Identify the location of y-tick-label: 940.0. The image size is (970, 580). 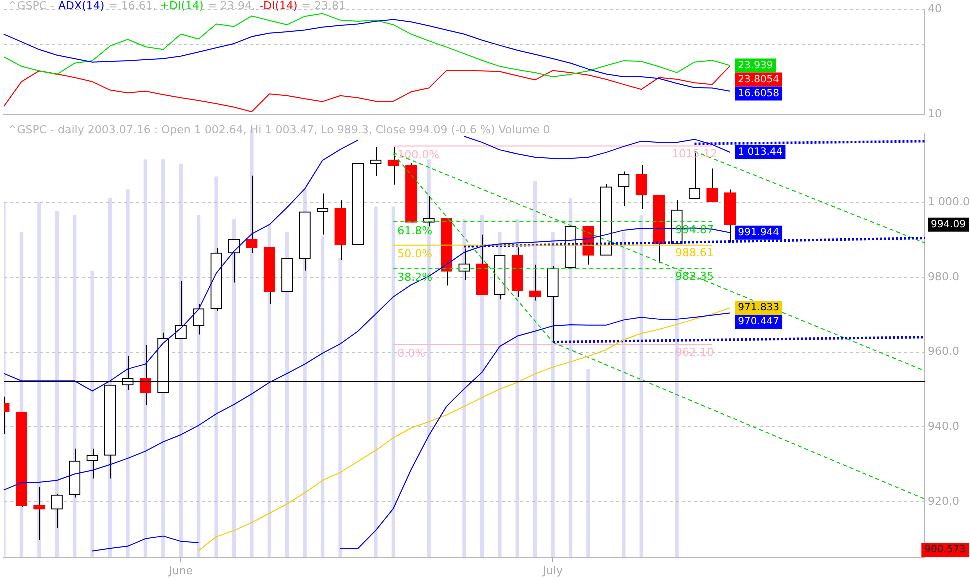
(944, 426).